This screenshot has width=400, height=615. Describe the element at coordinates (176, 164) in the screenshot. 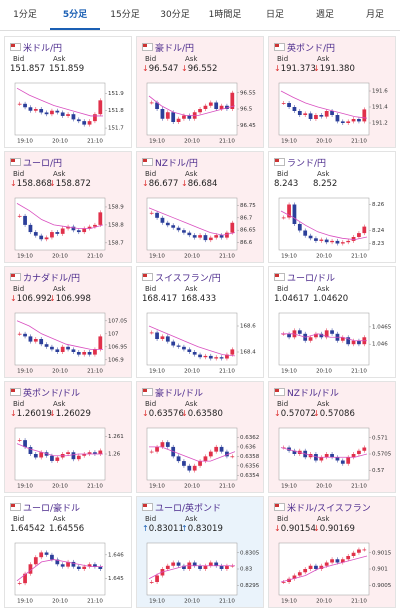

I see `pair-name: NZドル/円` at that location.